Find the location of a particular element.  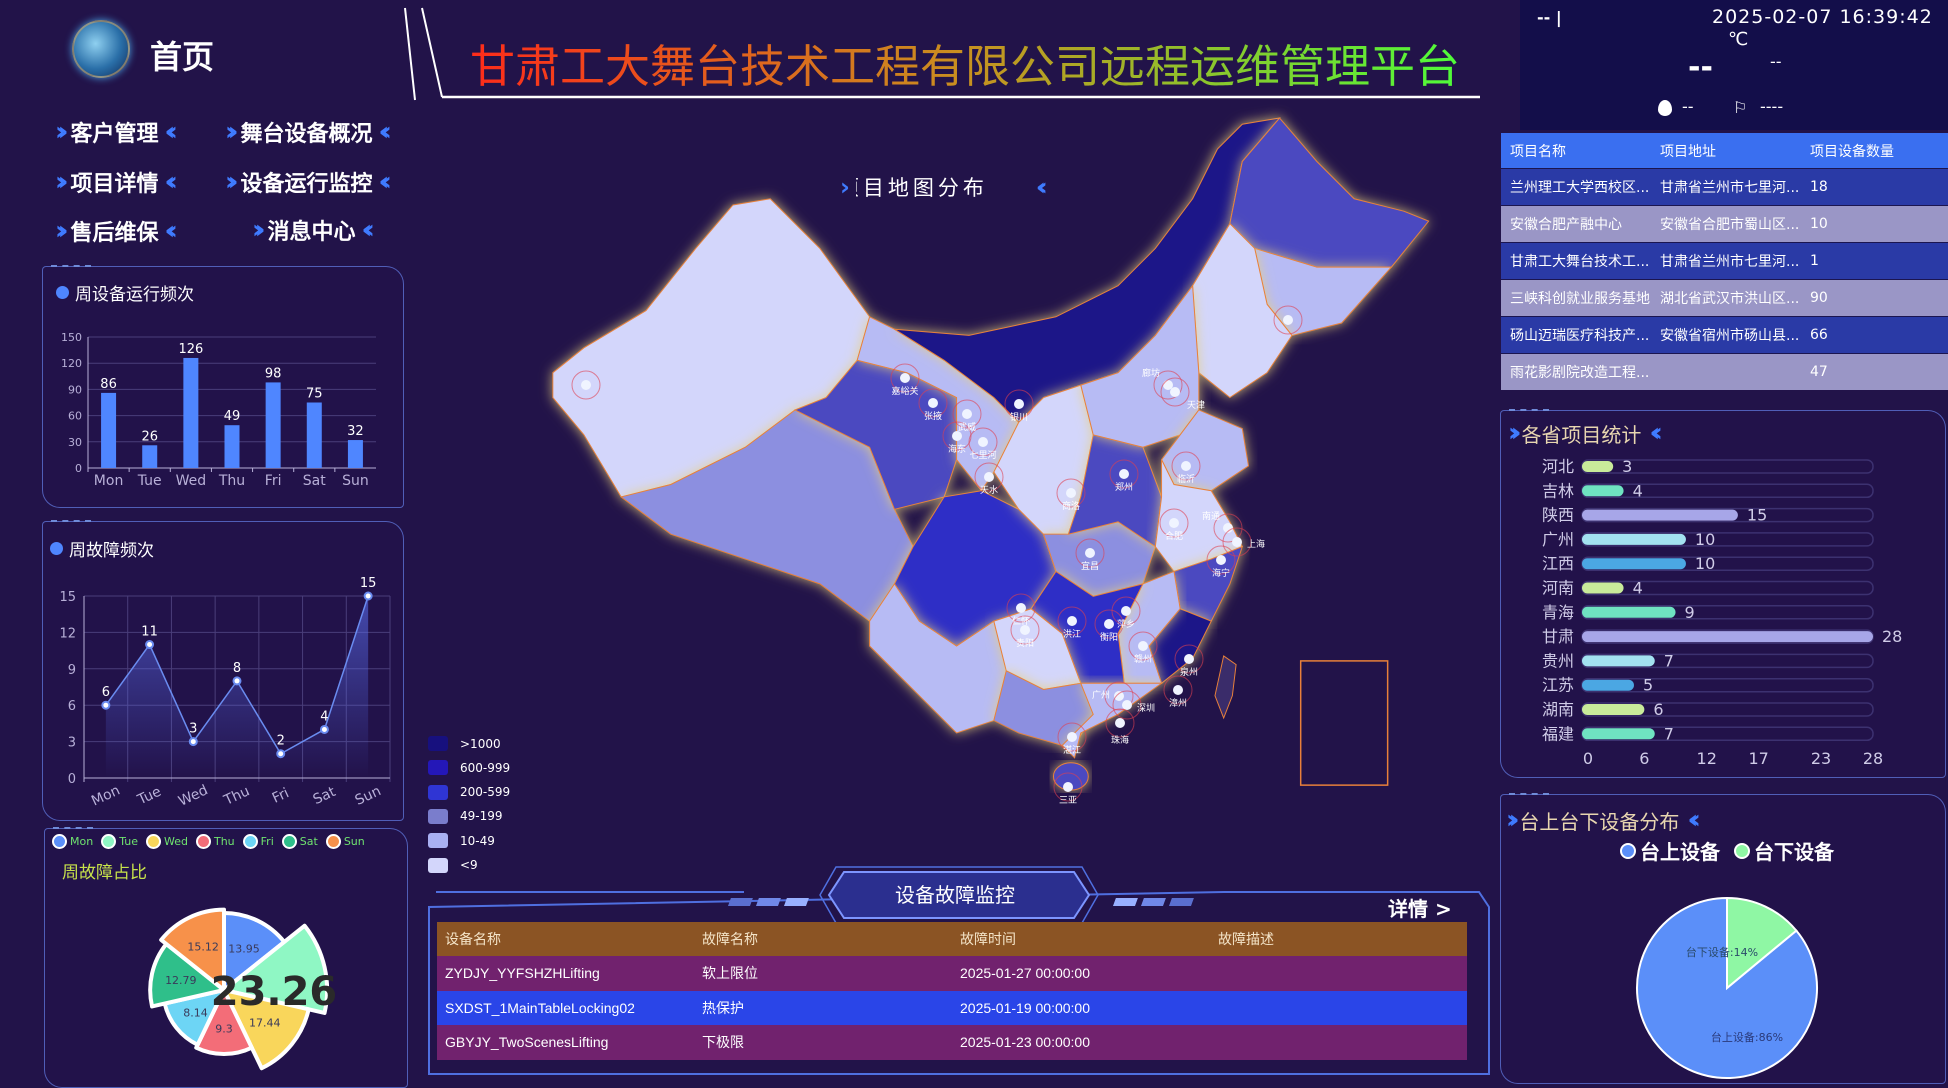

legend-label: Wed is located at coordinates (176, 841).